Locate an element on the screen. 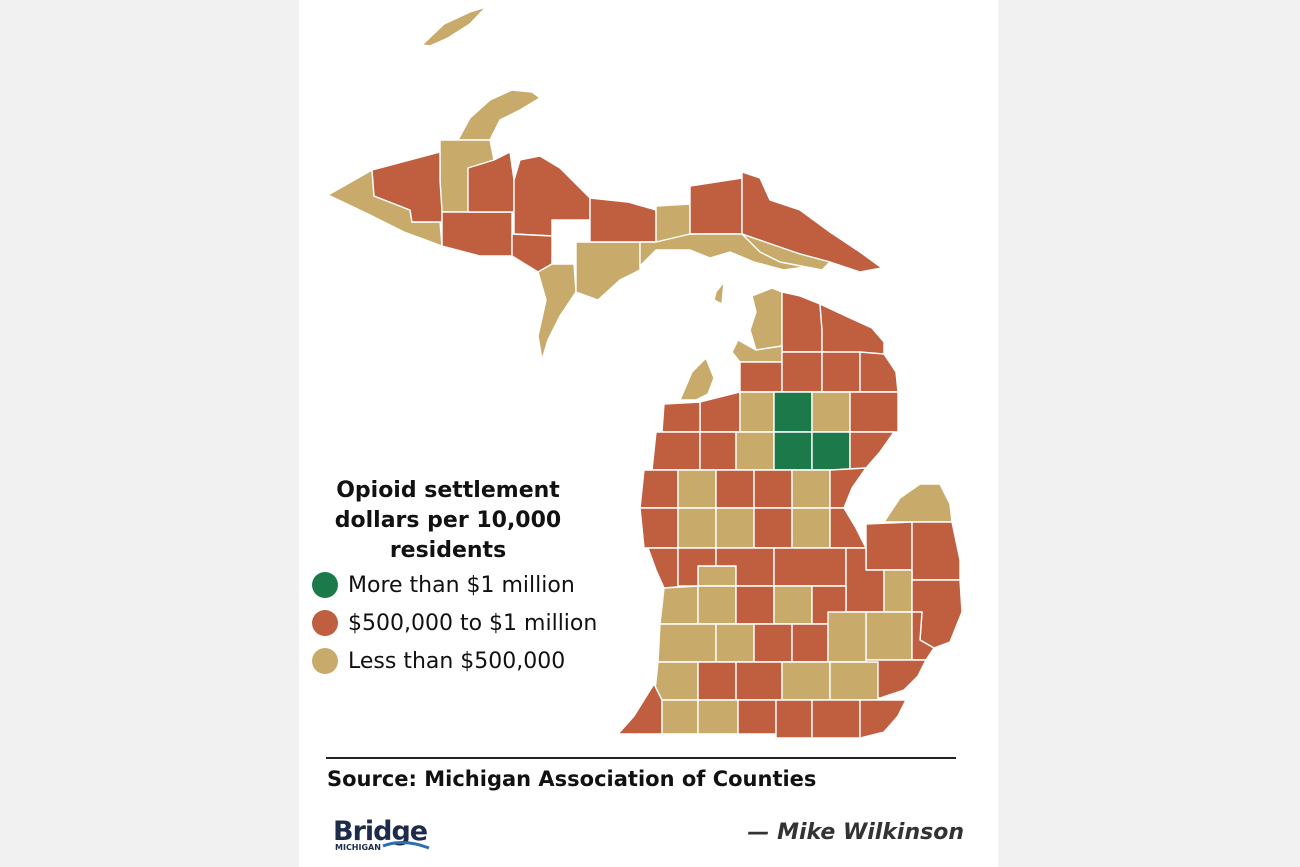  county-gladwin is located at coordinates (811, 489).